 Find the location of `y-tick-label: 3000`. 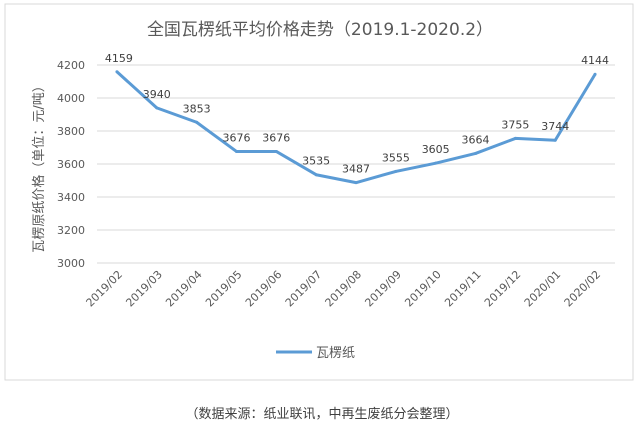

y-tick-label: 3000 is located at coordinates (71, 263).